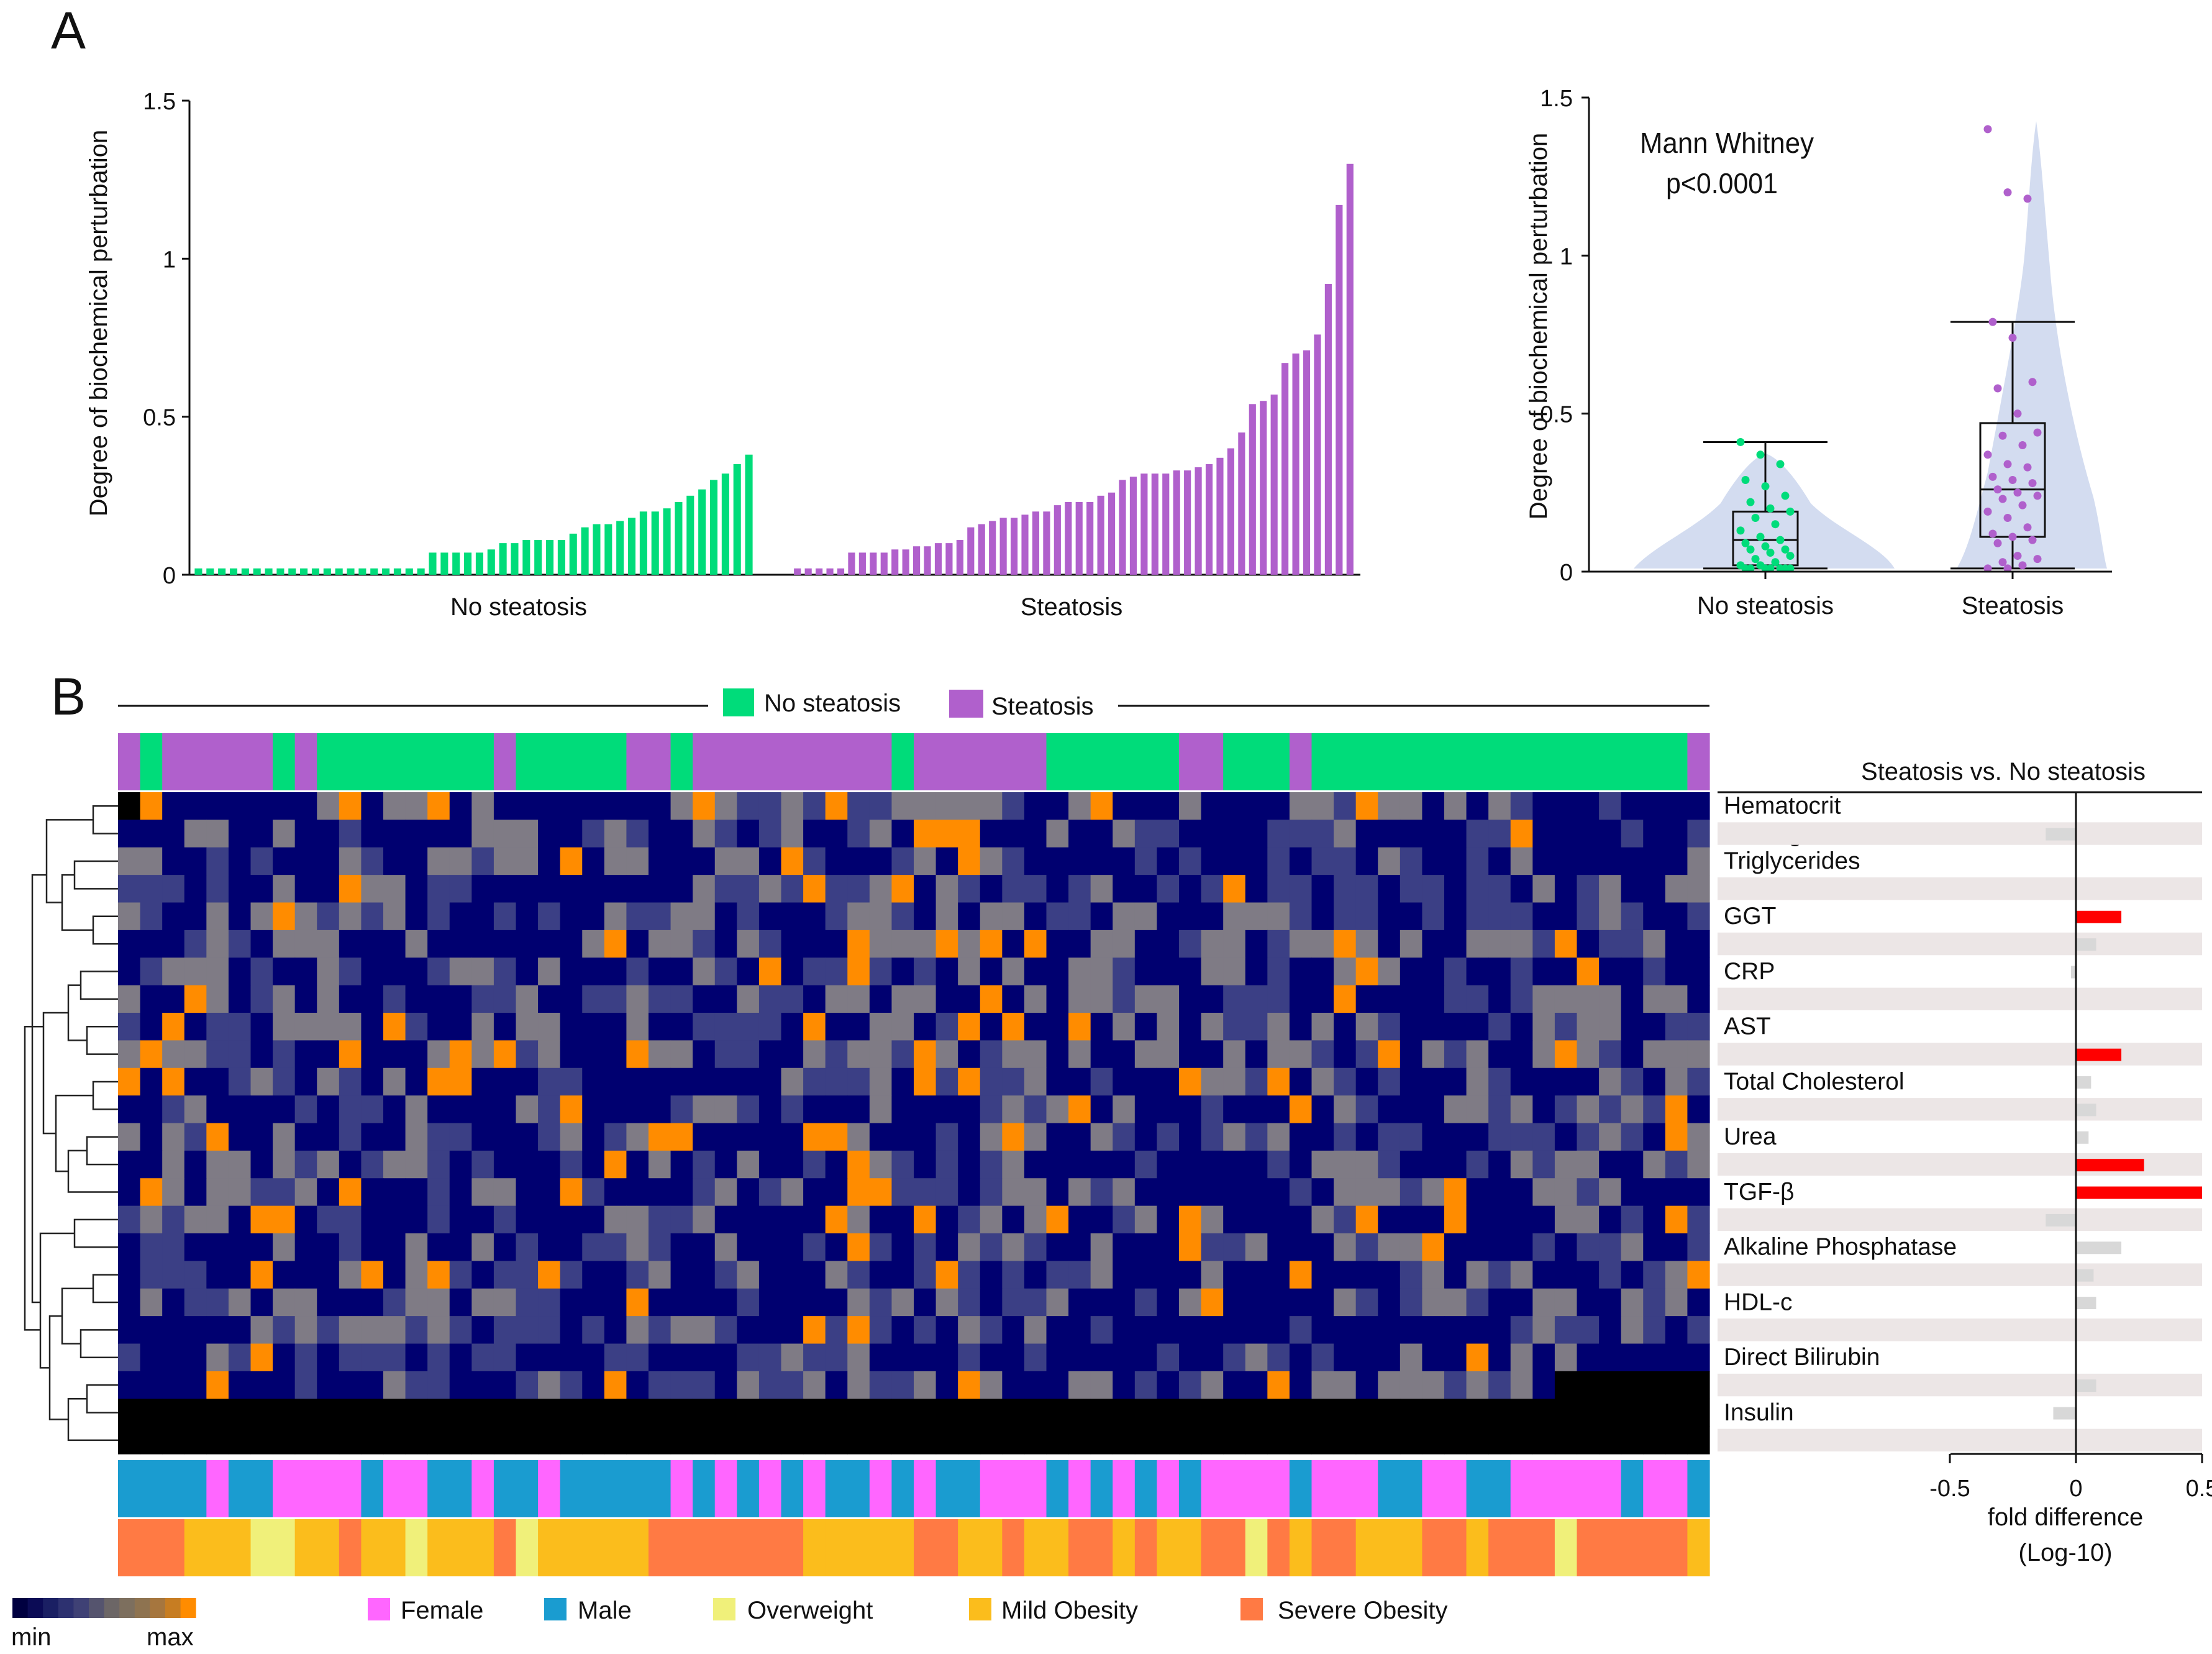  Describe the element at coordinates (605, 1610) in the screenshot. I see `legend-label-male: Male` at that location.